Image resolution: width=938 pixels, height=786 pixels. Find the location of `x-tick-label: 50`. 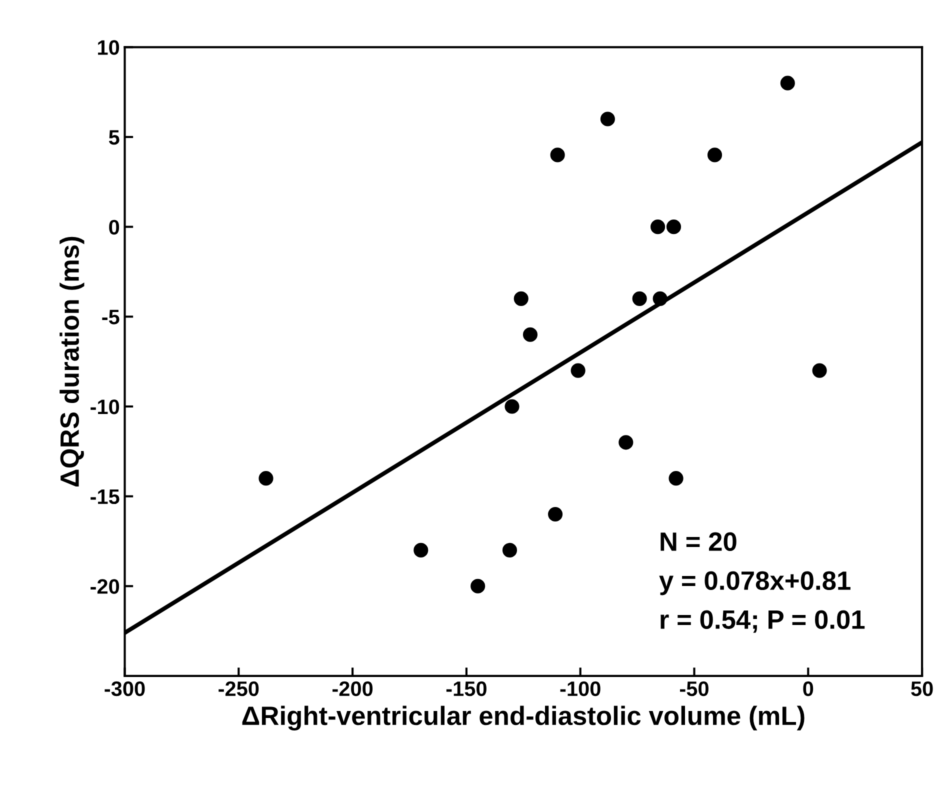

x-tick-label: 50 is located at coordinates (922, 688).